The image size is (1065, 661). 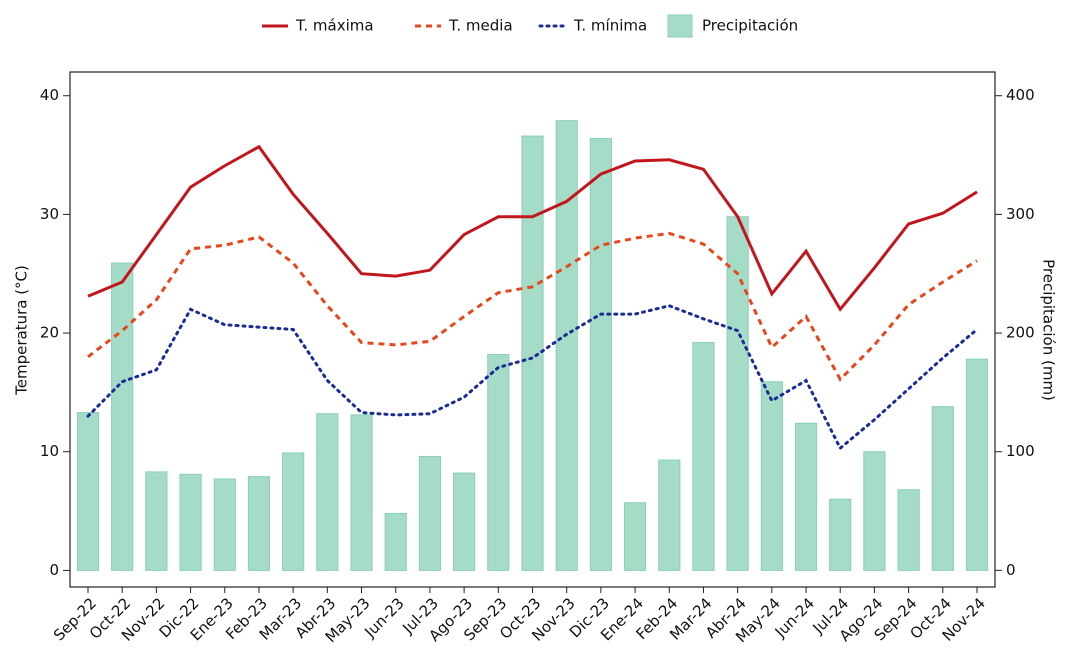 What do you see at coordinates (750, 26) in the screenshot?
I see `legend-label: Precipitación` at bounding box center [750, 26].